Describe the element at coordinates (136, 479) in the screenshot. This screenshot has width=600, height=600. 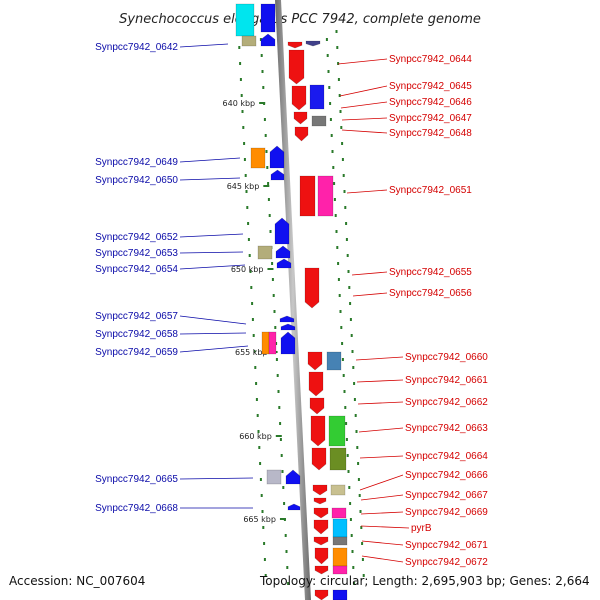
I see `gene-label: Synpcc7942_0665` at that location.